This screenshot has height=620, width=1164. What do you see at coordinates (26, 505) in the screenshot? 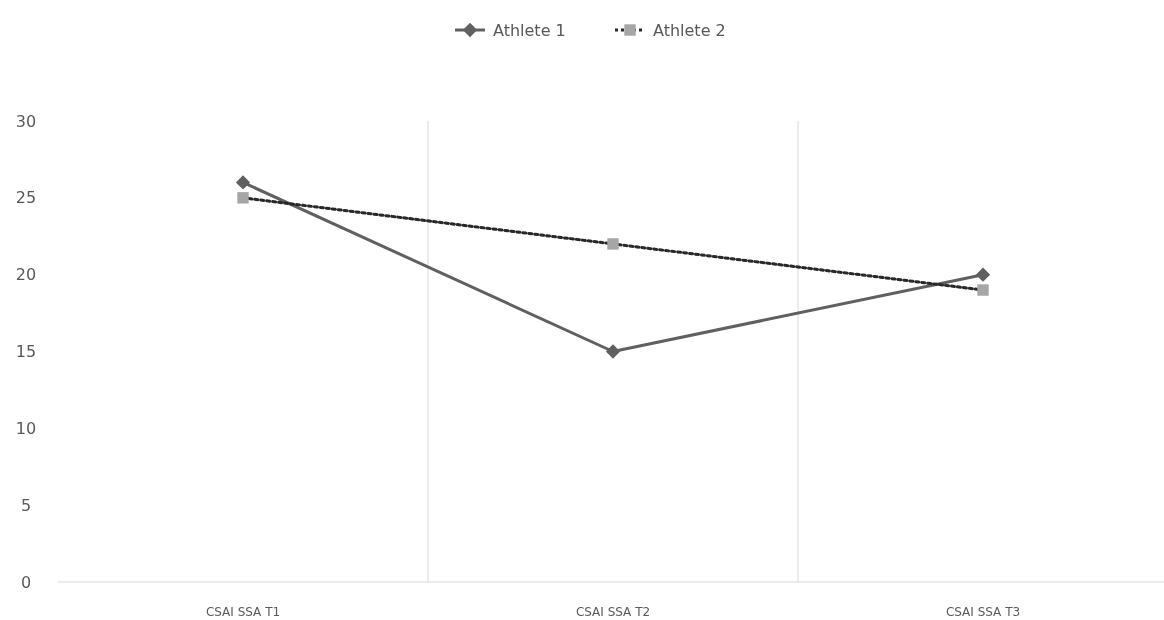
I see `y-tick-label: 5` at bounding box center [26, 505].